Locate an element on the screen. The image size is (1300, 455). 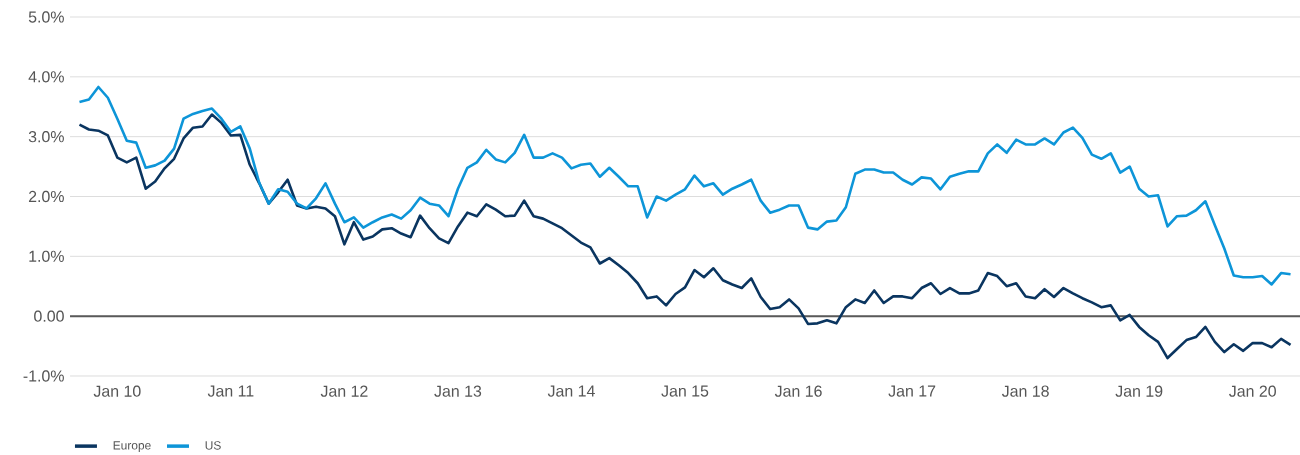
x-tick-label: Jan 15 is located at coordinates (685, 391).